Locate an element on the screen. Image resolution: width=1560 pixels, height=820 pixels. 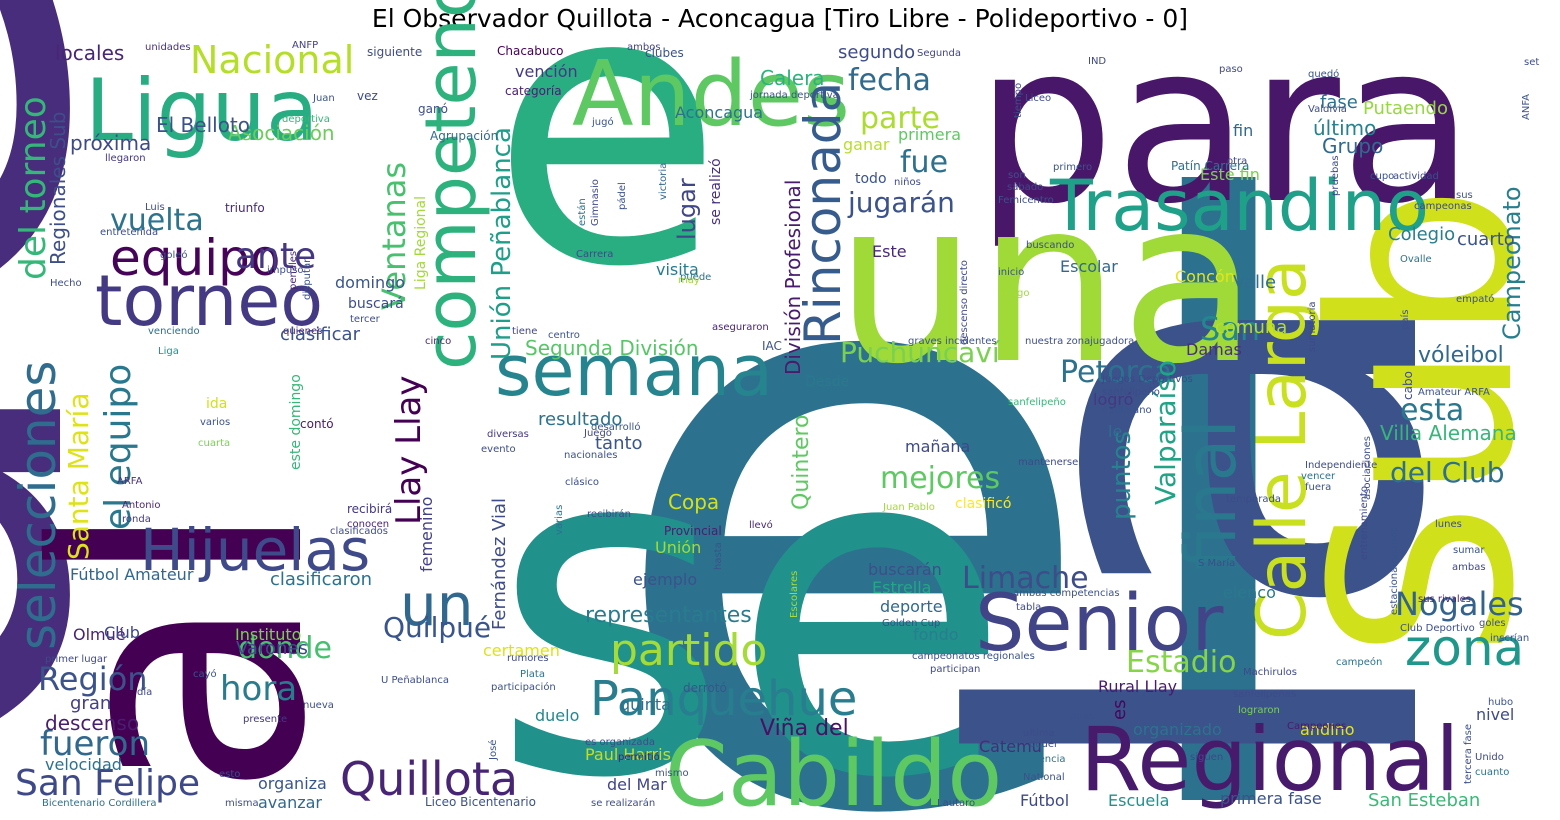
word-mantenerse: mantenerse is located at coordinates (1048, 462).